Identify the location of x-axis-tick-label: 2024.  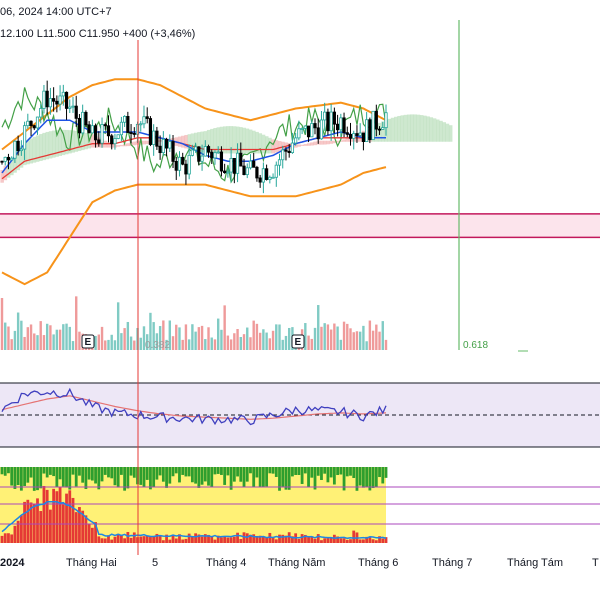
(12, 563).